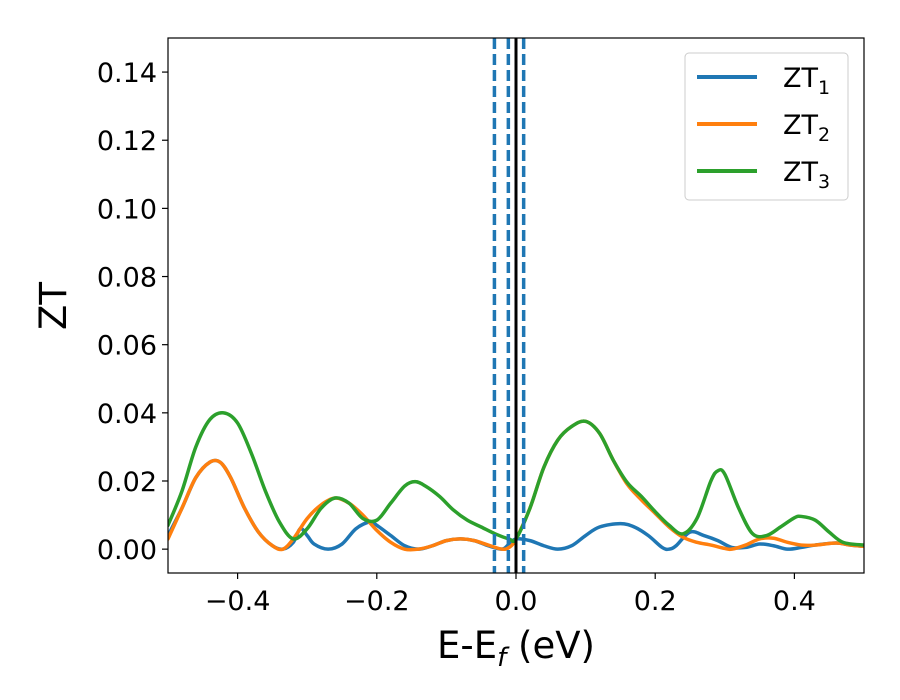  What do you see at coordinates (516, 648) in the screenshot?
I see `x-axis-label: E-Ef (eV)` at bounding box center [516, 648].